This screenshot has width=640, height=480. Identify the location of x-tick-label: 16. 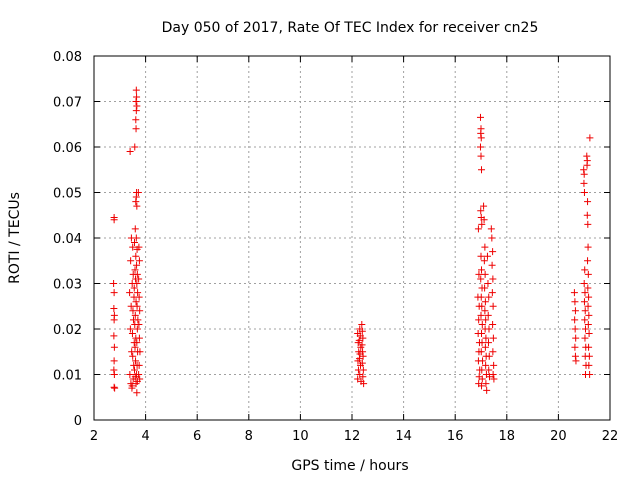
(455, 436).